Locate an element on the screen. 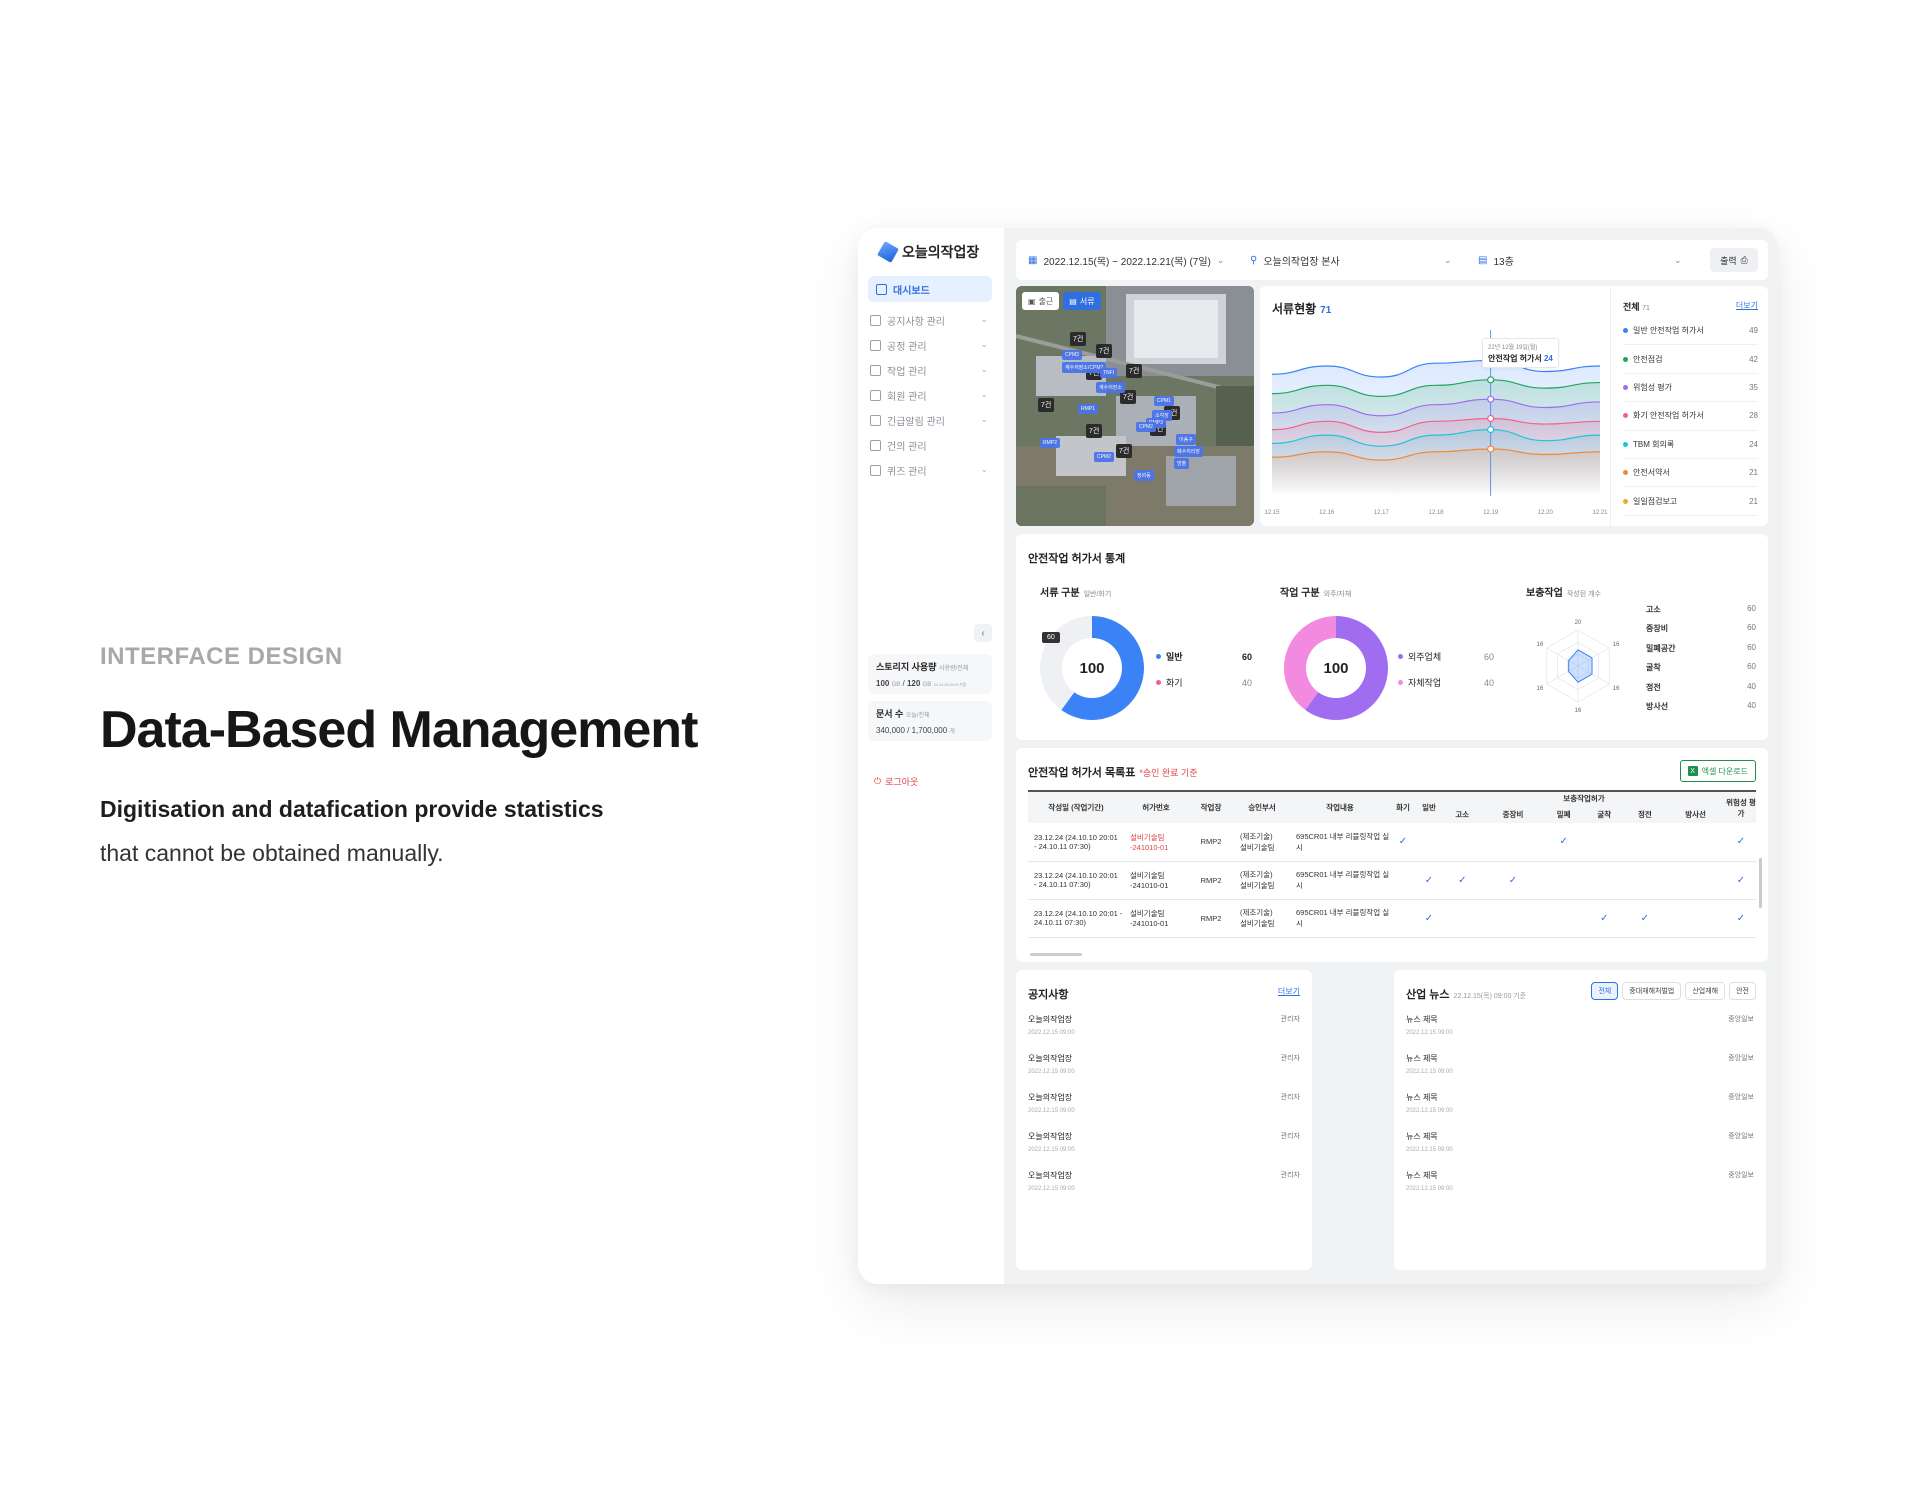  map-area-label: CPM3 is located at coordinates (1072, 355).